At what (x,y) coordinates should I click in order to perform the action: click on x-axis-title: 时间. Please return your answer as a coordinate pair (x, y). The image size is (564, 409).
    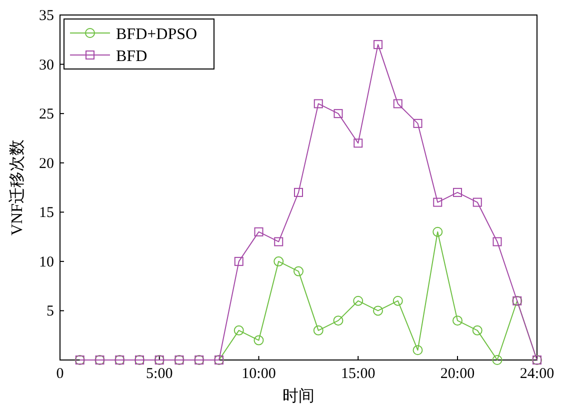
    Looking at the image, I should click on (298, 396).